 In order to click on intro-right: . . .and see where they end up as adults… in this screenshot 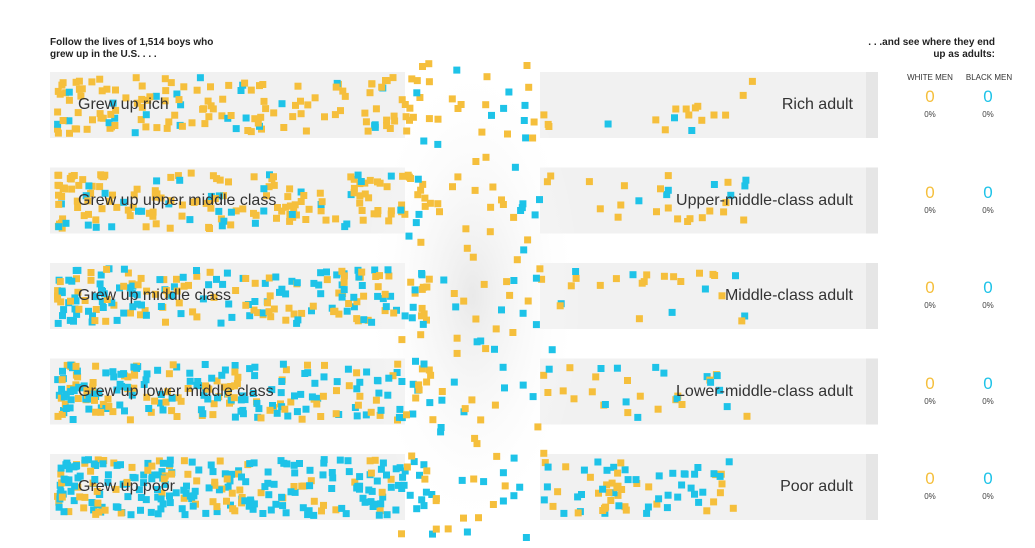, I will do `click(931, 49)`.